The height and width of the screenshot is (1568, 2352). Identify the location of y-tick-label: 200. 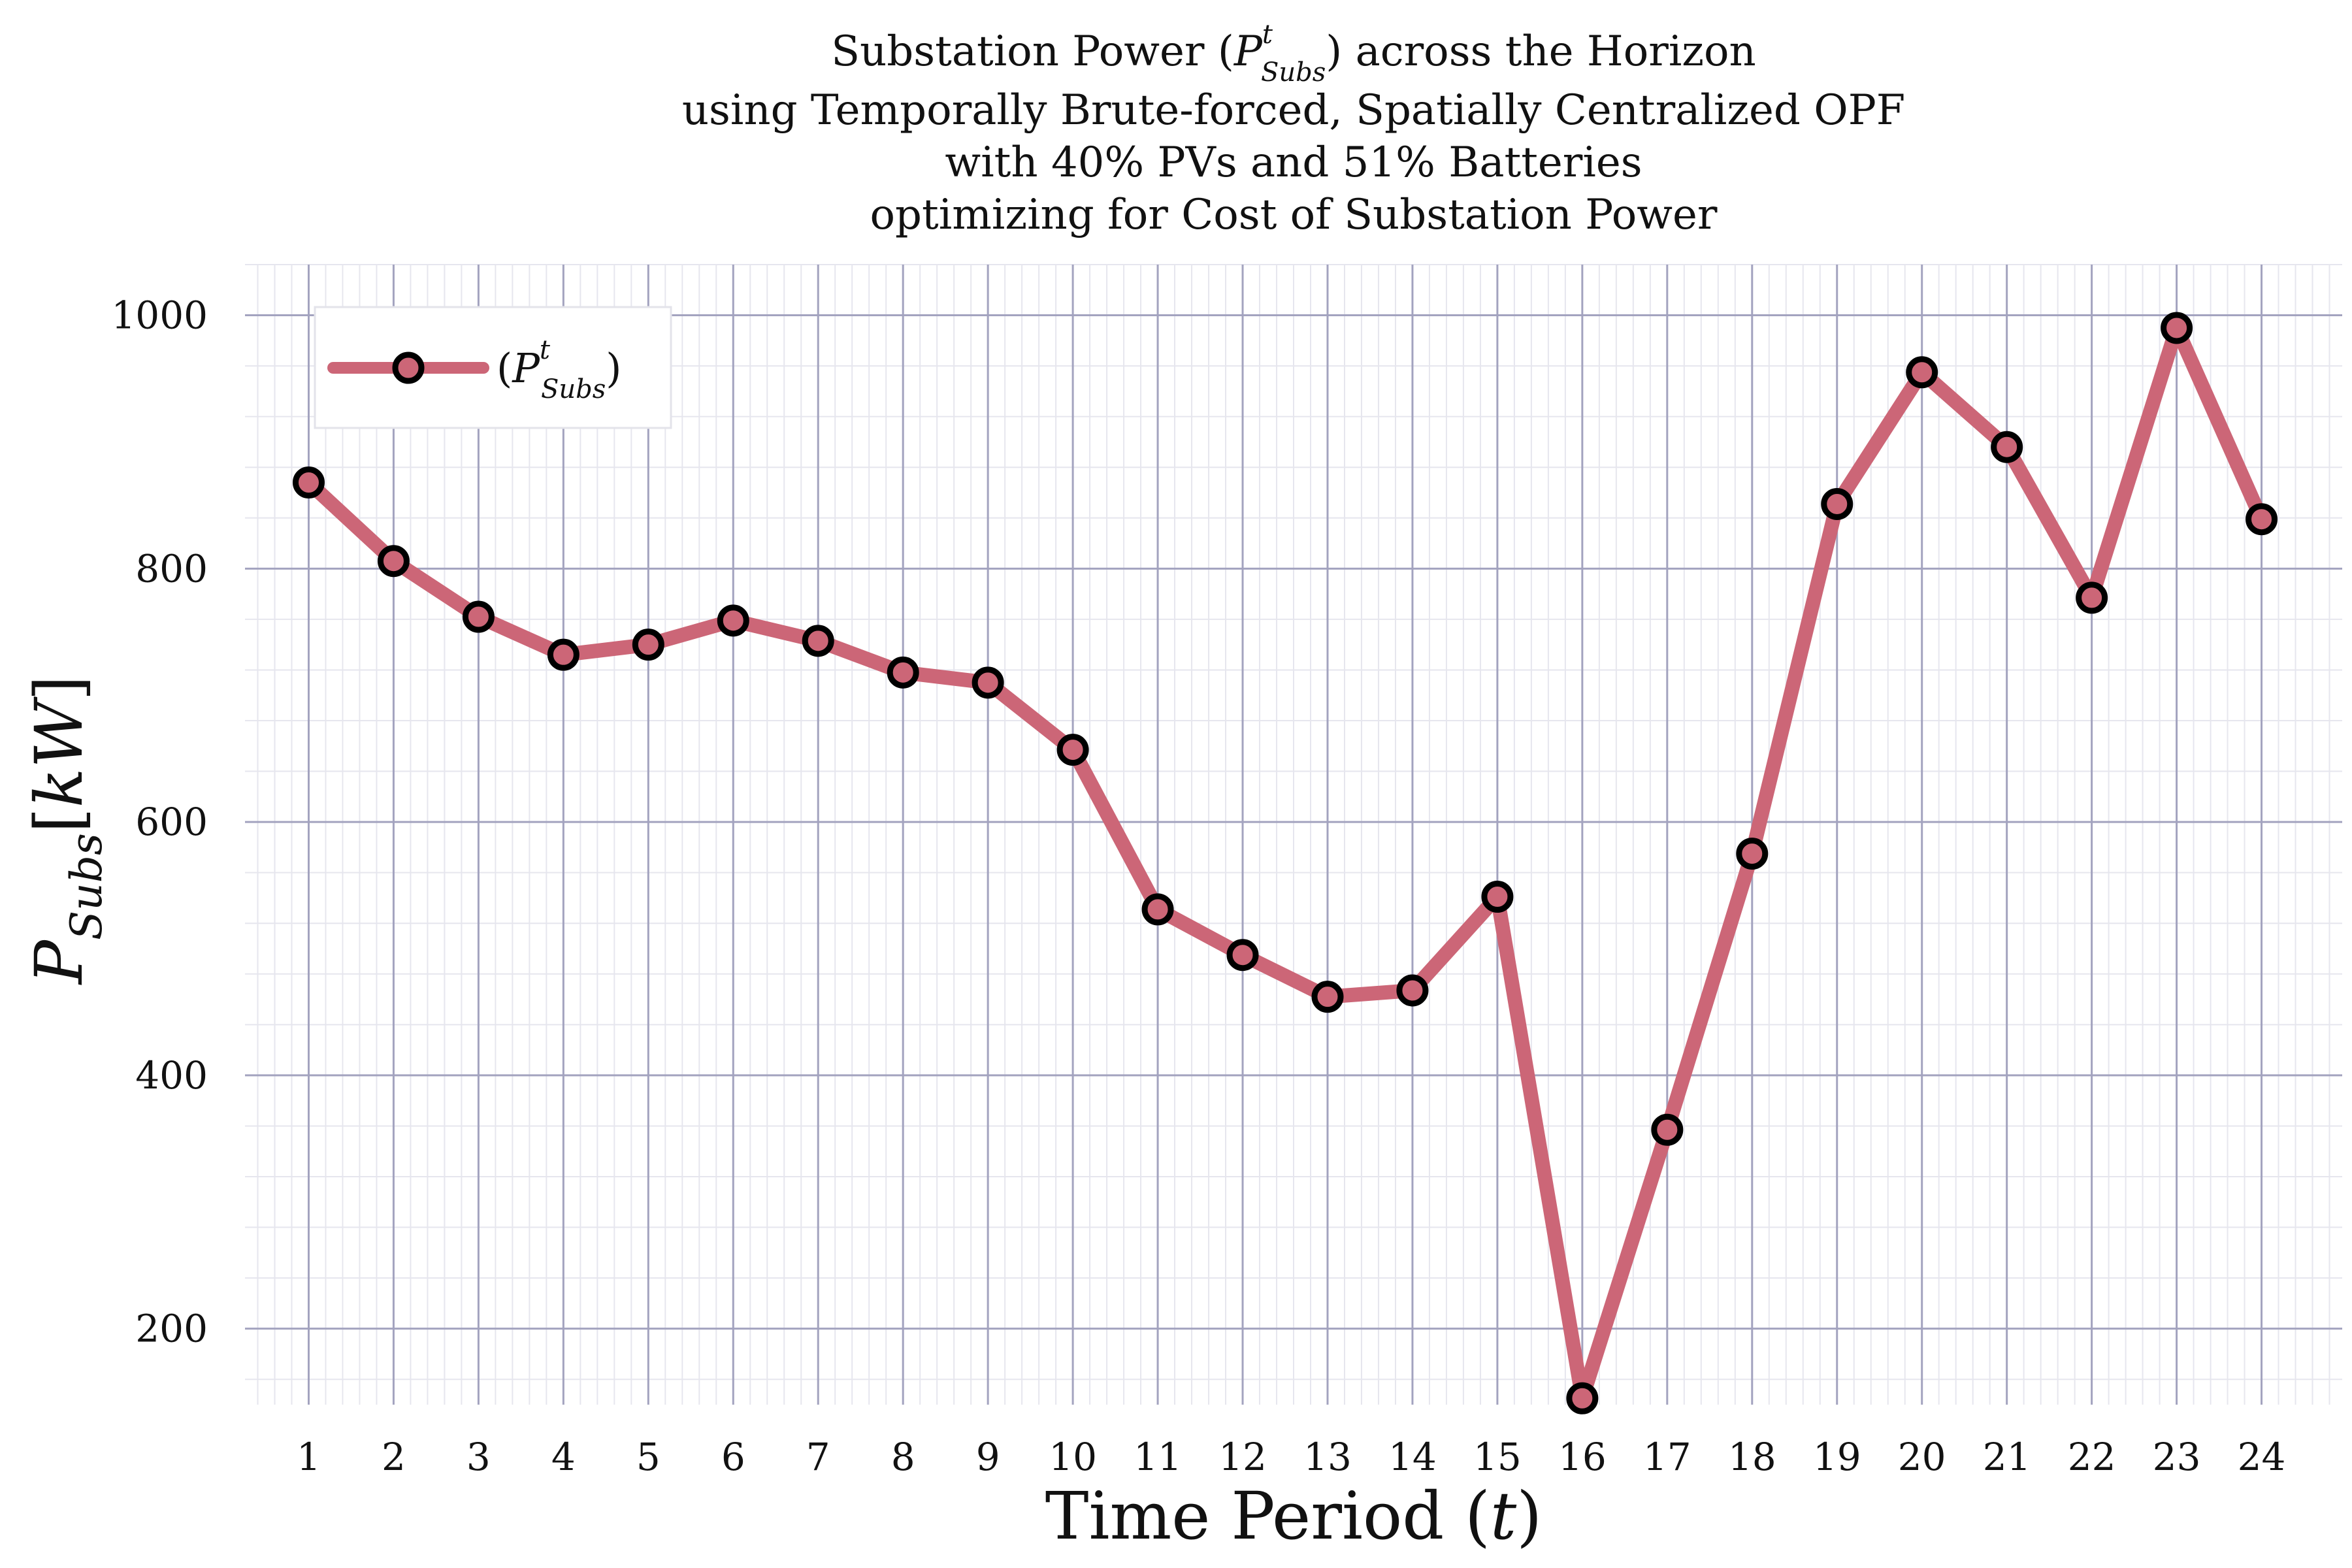
(171, 1329).